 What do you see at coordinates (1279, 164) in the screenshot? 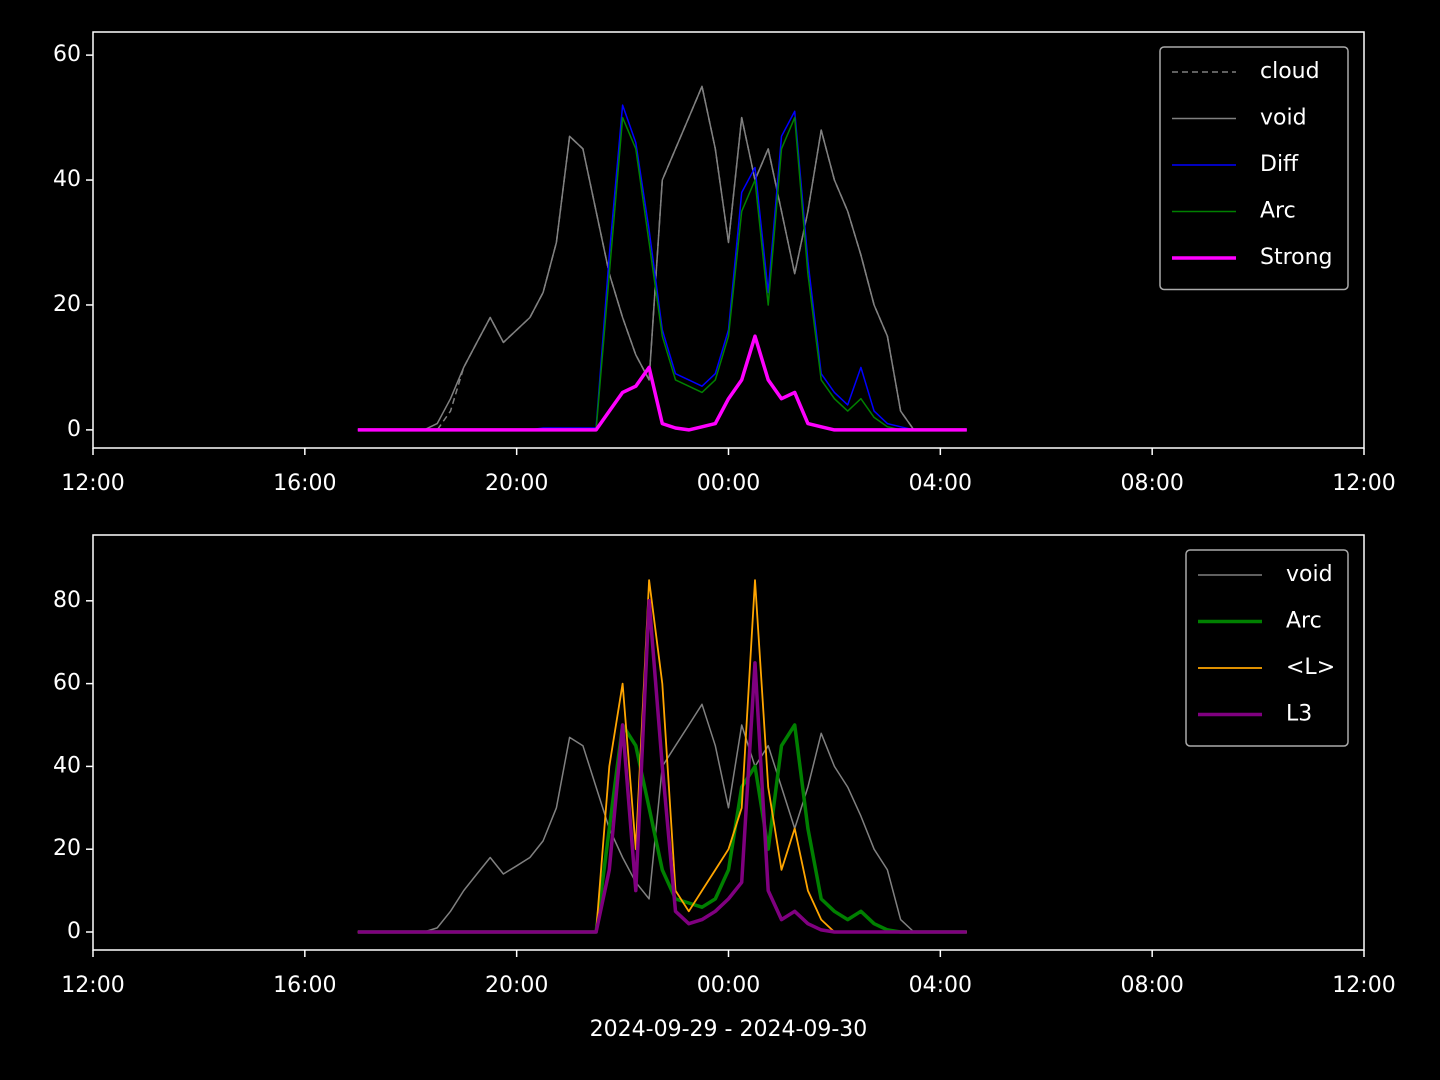
I see `legend-label: Diff` at bounding box center [1279, 164].